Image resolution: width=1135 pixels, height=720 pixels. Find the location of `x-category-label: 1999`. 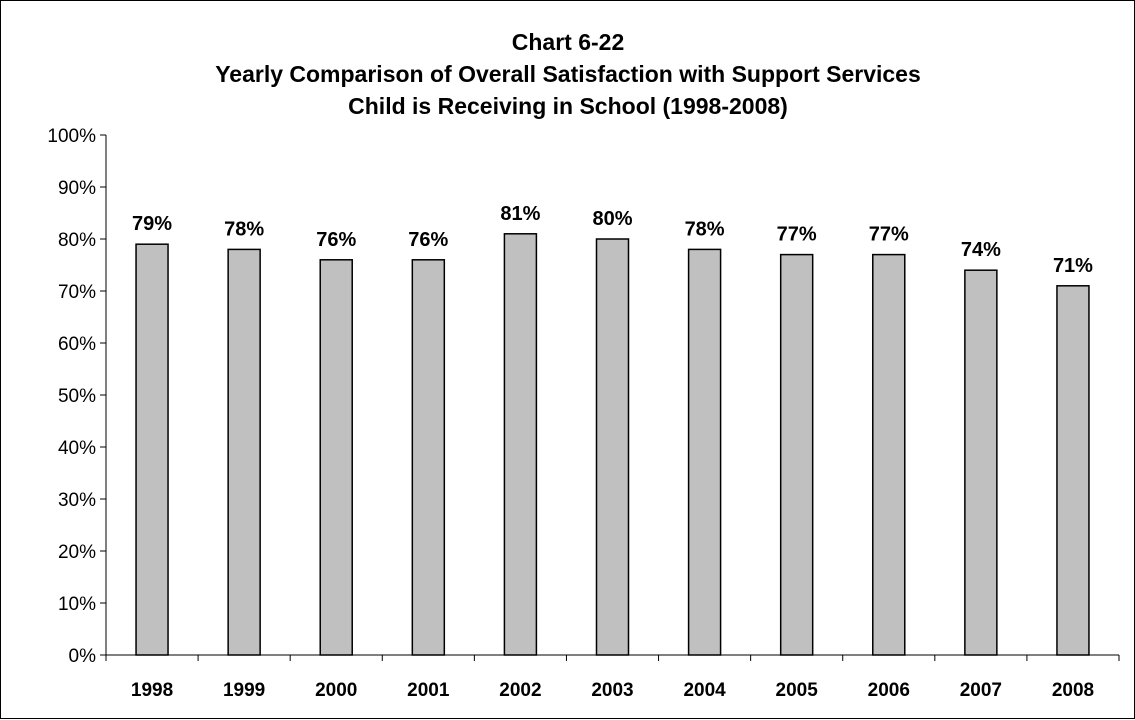

x-category-label: 1999 is located at coordinates (244, 690).